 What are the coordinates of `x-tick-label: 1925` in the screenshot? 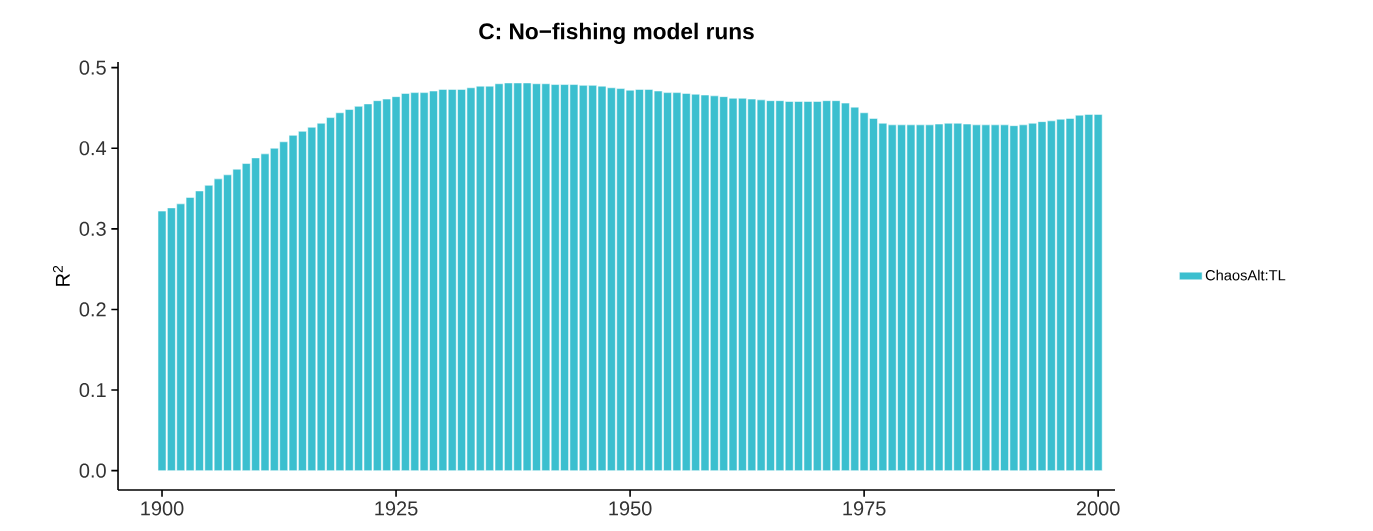 It's located at (396, 508).